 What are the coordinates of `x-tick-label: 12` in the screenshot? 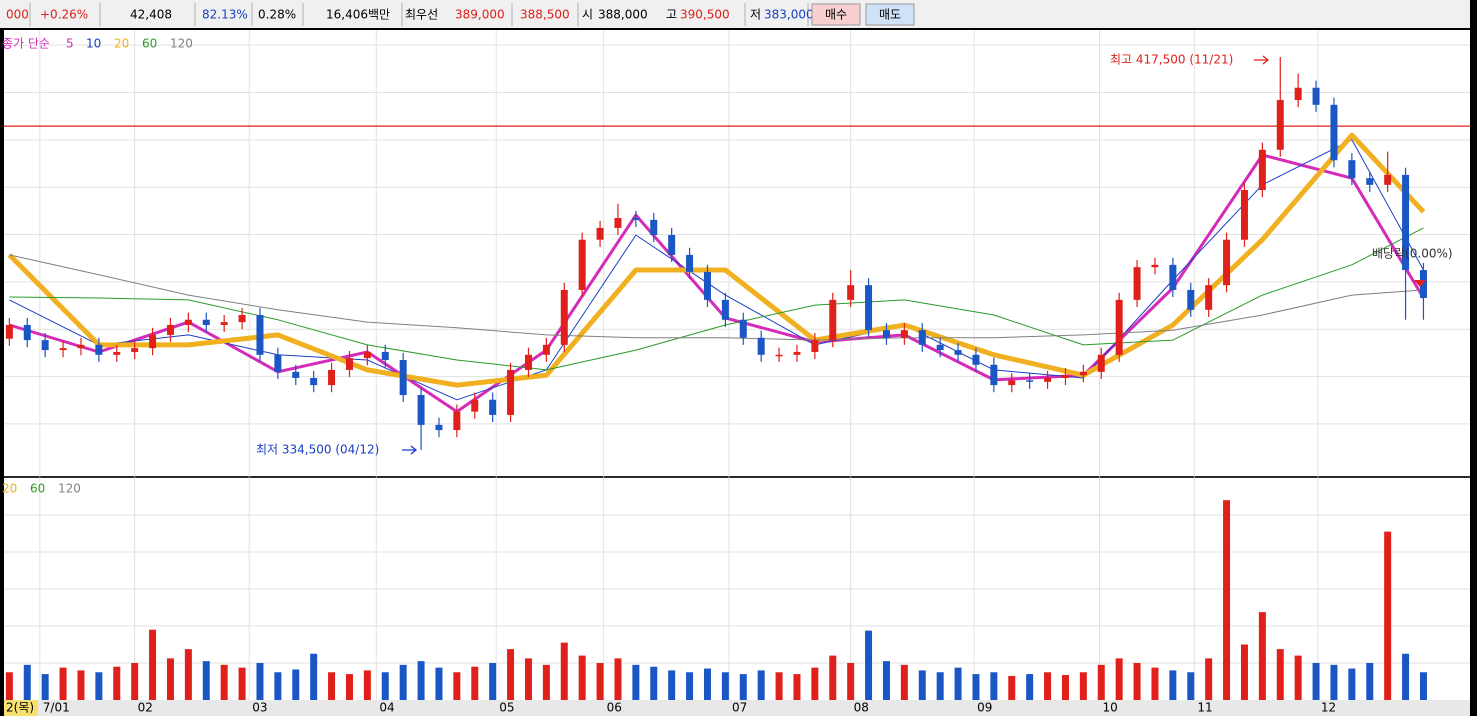 It's located at (1328, 708).